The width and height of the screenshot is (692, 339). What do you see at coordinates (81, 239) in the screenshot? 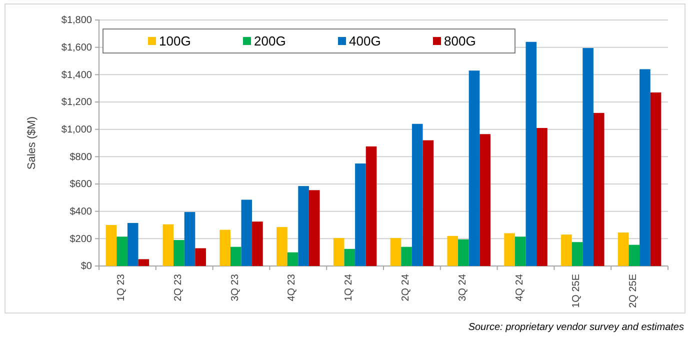
I see `y-tick-label: $200` at bounding box center [81, 239].